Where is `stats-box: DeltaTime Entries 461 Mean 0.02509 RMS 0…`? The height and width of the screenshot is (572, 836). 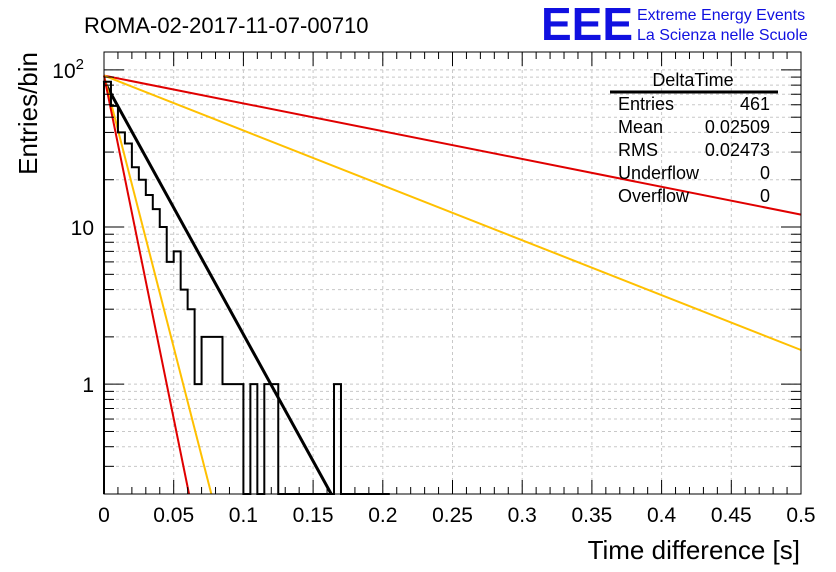
stats-box: DeltaTime Entries 461 Mean 0.02509 RMS 0… is located at coordinates (694, 138).